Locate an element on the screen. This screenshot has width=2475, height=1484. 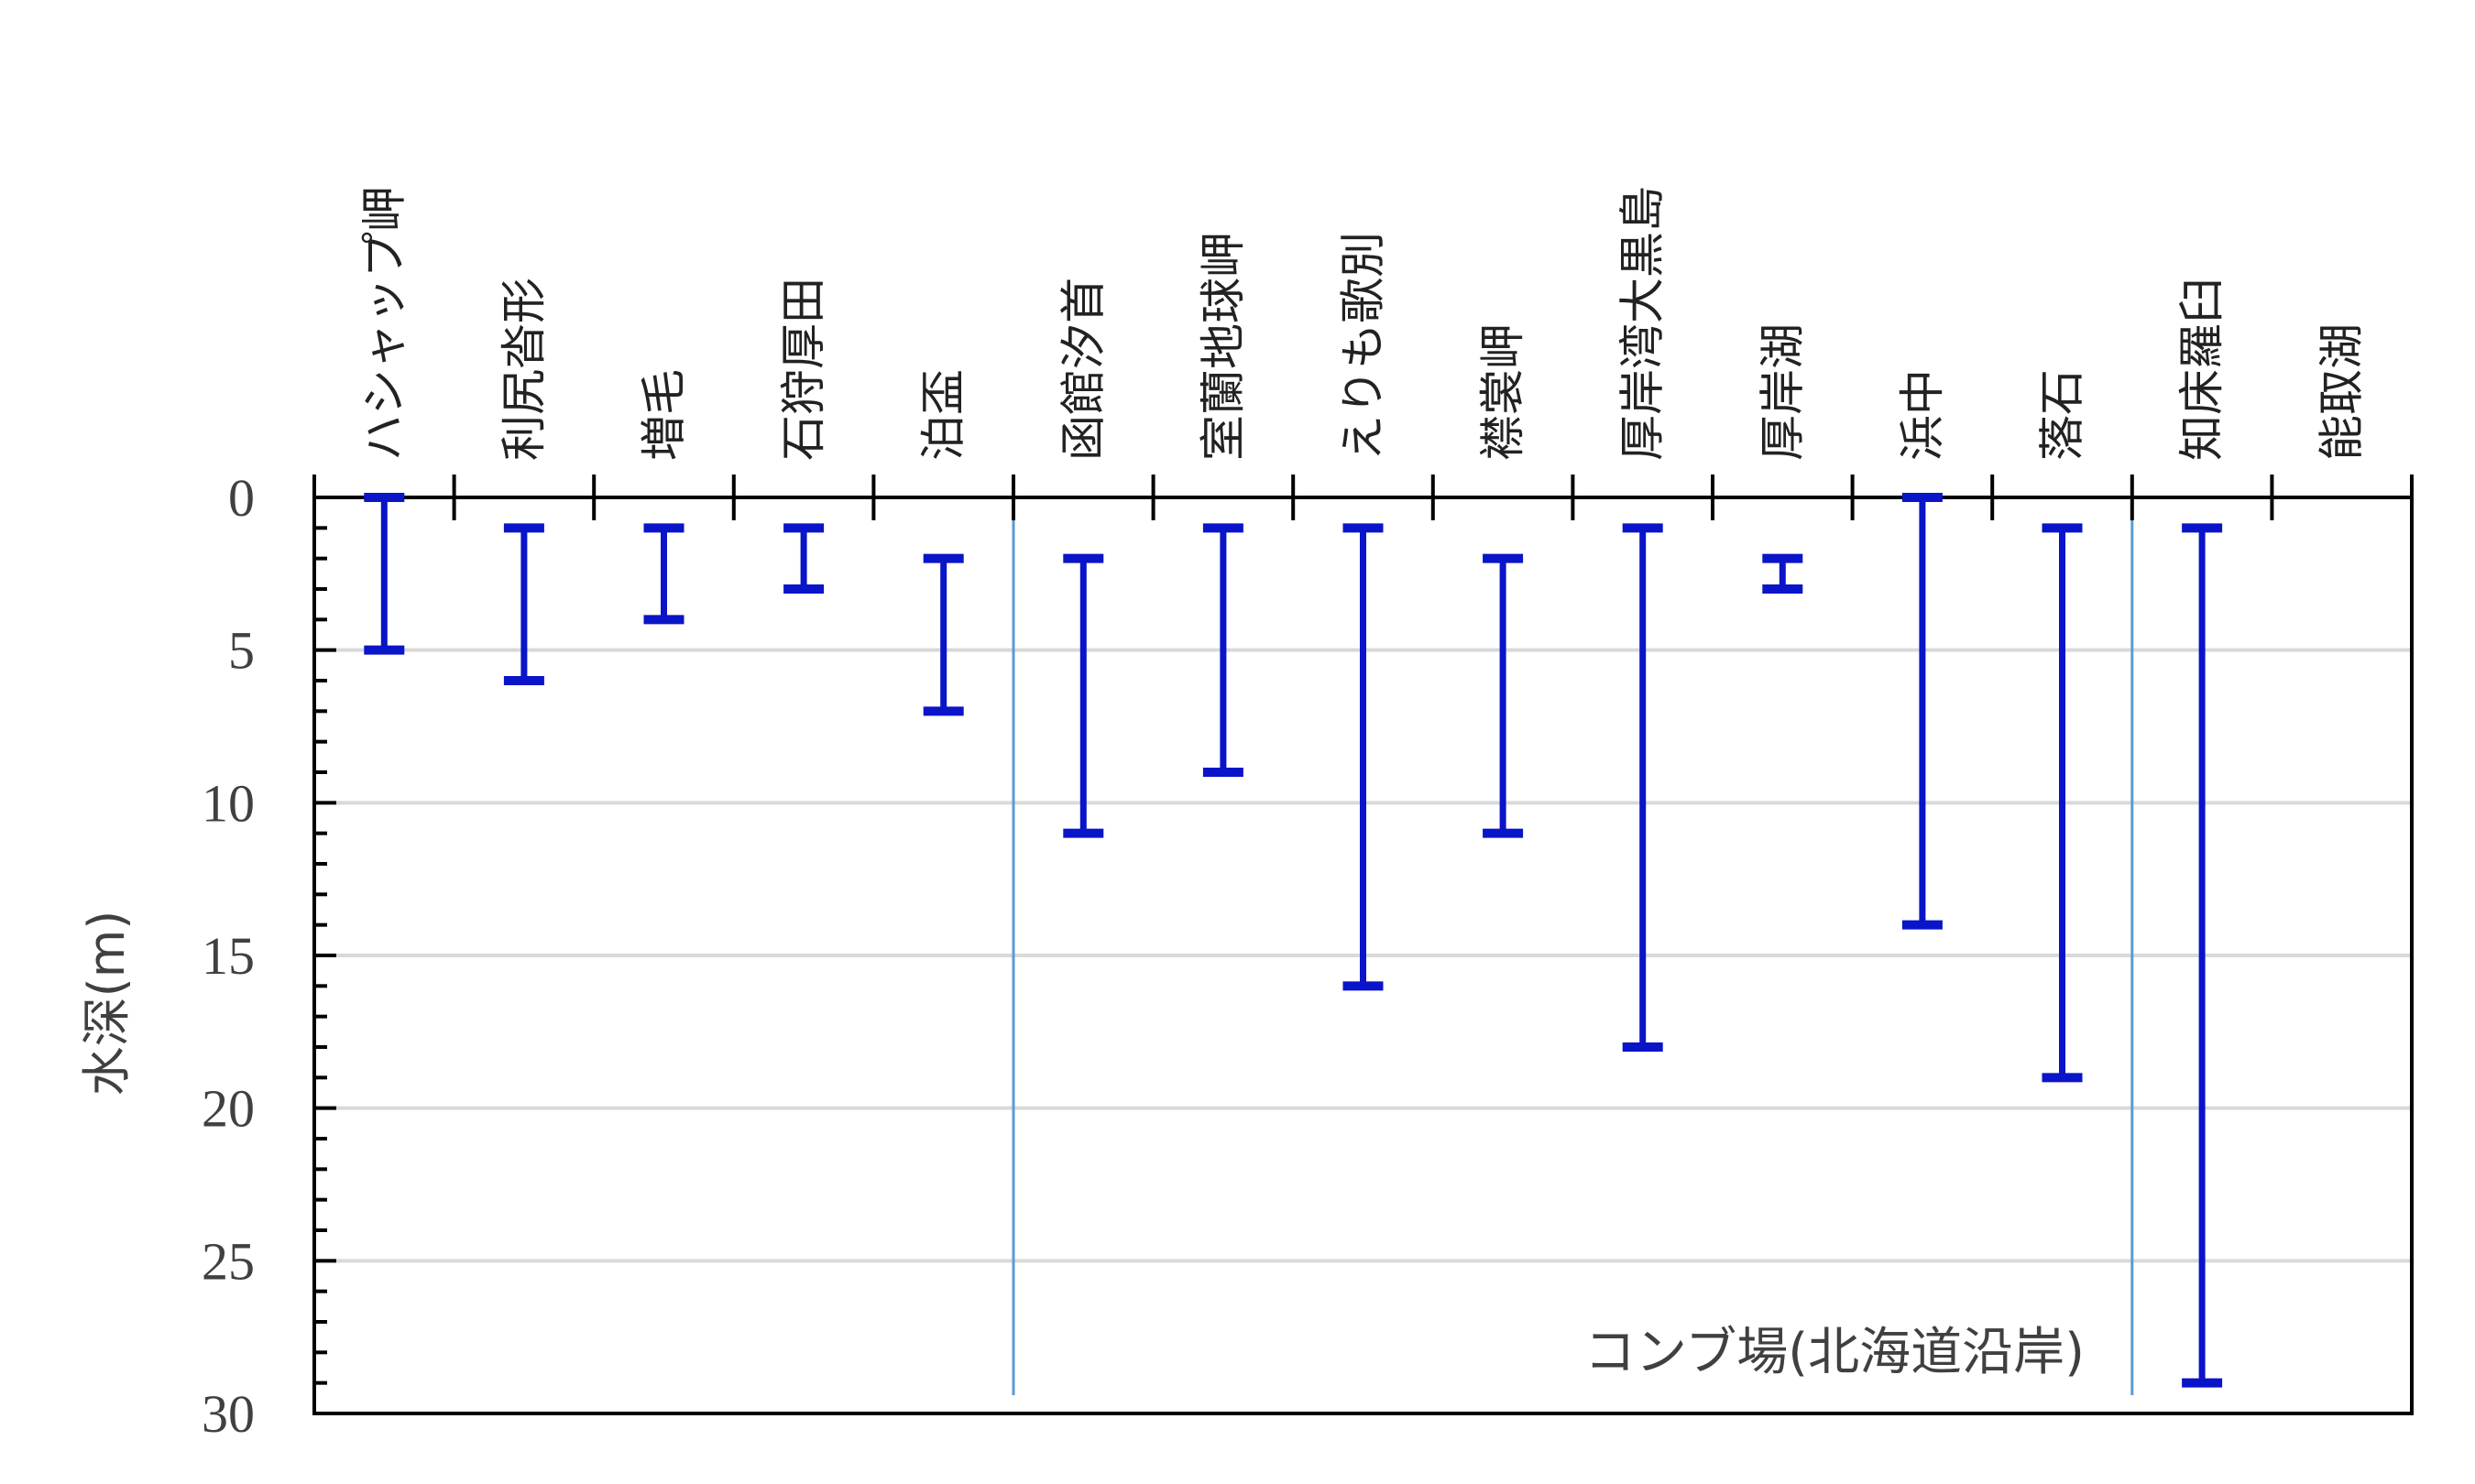
y-tick-label: 0 is located at coordinates (241, 498).